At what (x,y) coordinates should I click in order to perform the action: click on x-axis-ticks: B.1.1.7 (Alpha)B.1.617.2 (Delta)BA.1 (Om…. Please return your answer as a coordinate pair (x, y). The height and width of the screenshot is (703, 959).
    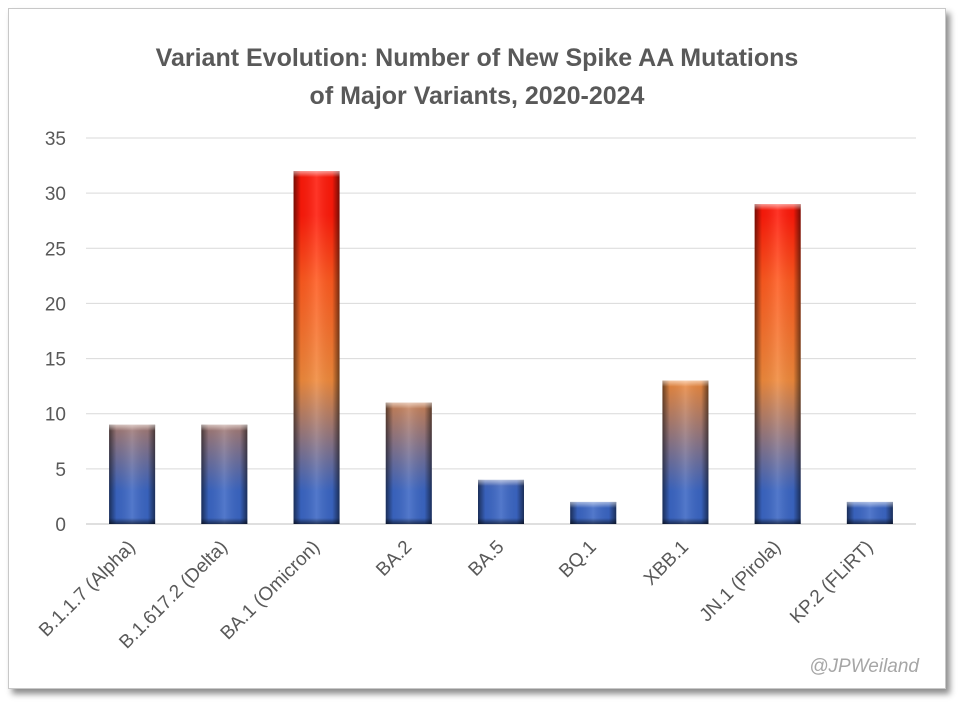
    Looking at the image, I should click on (456, 595).